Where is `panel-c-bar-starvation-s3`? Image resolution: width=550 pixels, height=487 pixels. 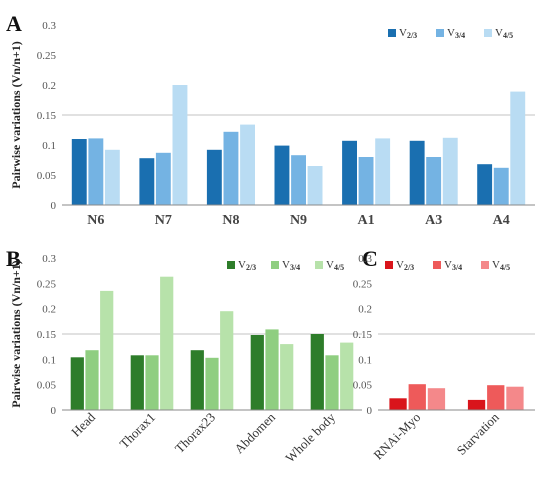 panel-c-bar-starvation-s3 is located at coordinates (515, 398).